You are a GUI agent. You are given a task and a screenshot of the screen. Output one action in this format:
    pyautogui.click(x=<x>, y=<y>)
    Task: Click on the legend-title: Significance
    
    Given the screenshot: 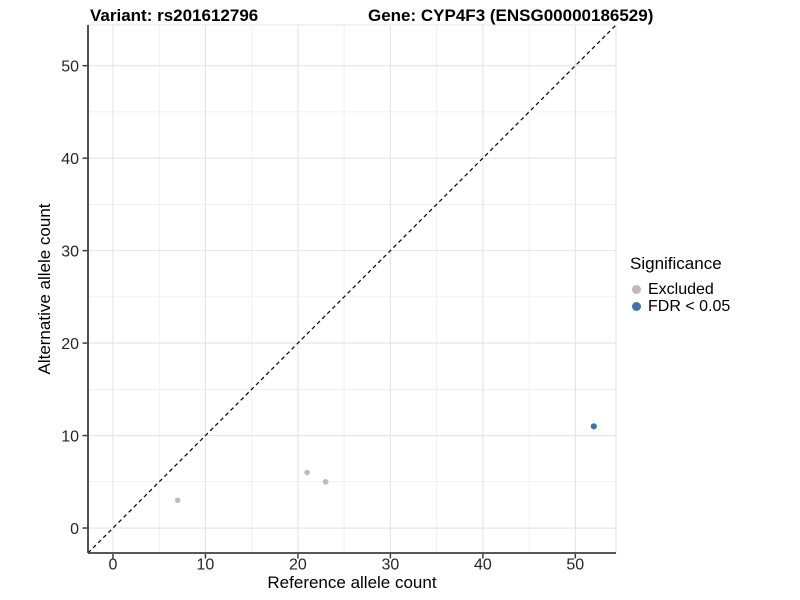 What is the action you would take?
    pyautogui.click(x=676, y=263)
    